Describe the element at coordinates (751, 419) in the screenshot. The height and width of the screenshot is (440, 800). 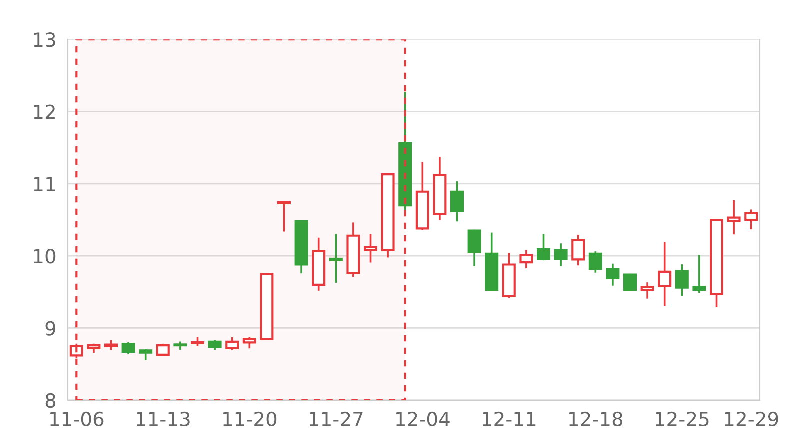
I see `x-tick-label: 12-29` at that location.